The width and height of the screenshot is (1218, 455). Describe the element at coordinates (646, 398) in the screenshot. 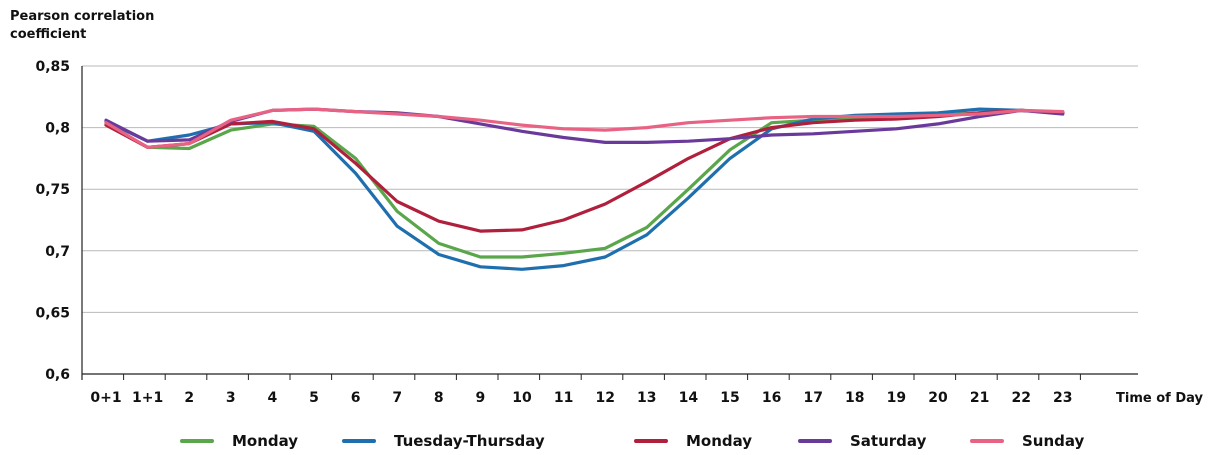

I see `x-tick-label: 13` at that location.